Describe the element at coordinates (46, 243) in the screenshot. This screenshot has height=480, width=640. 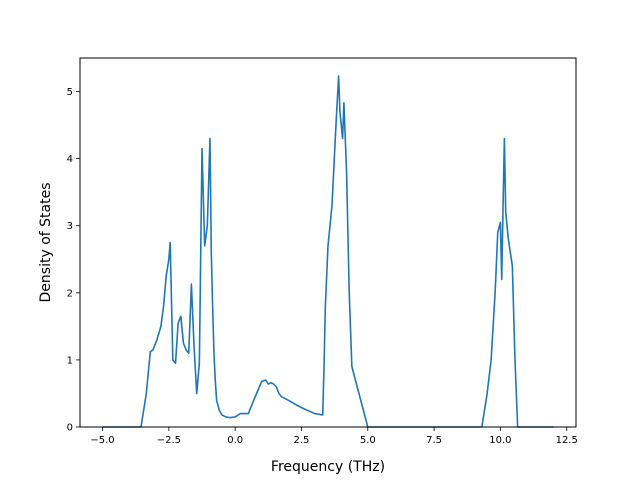
I see `y-axis-label: Density of States` at that location.